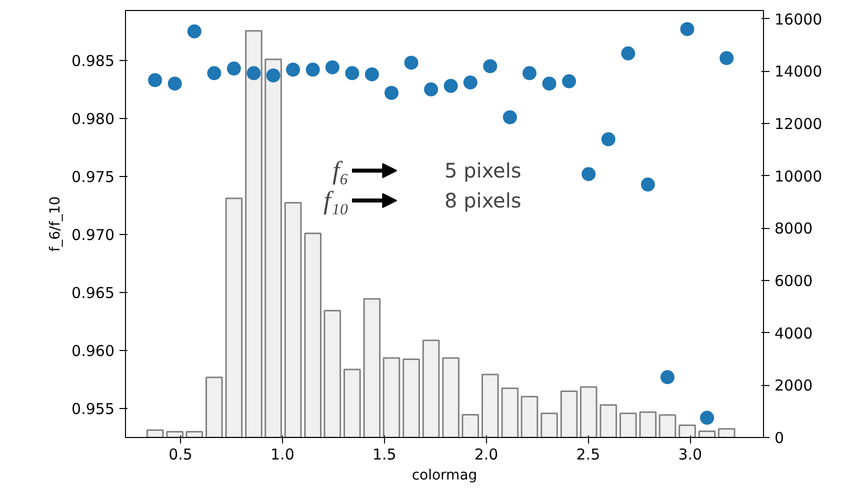 The image size is (844, 499). I want to click on y-tick-label: 0.960, so click(93, 351).